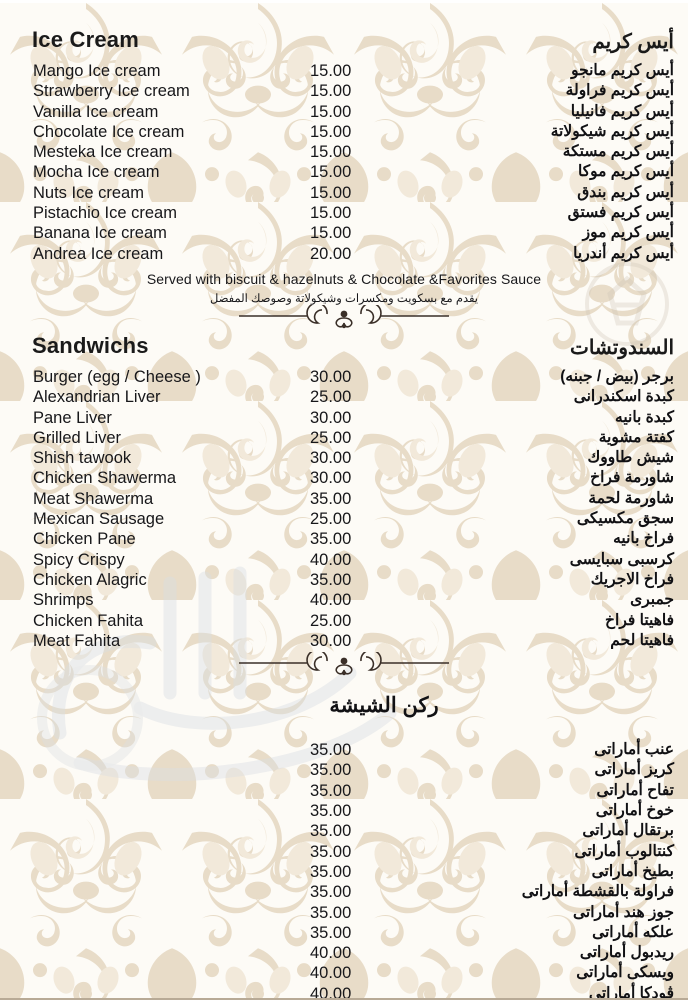 The height and width of the screenshot is (1000, 688). Describe the element at coordinates (111, 91) in the screenshot. I see `item-name-en: Strawberry Ice cream` at that location.